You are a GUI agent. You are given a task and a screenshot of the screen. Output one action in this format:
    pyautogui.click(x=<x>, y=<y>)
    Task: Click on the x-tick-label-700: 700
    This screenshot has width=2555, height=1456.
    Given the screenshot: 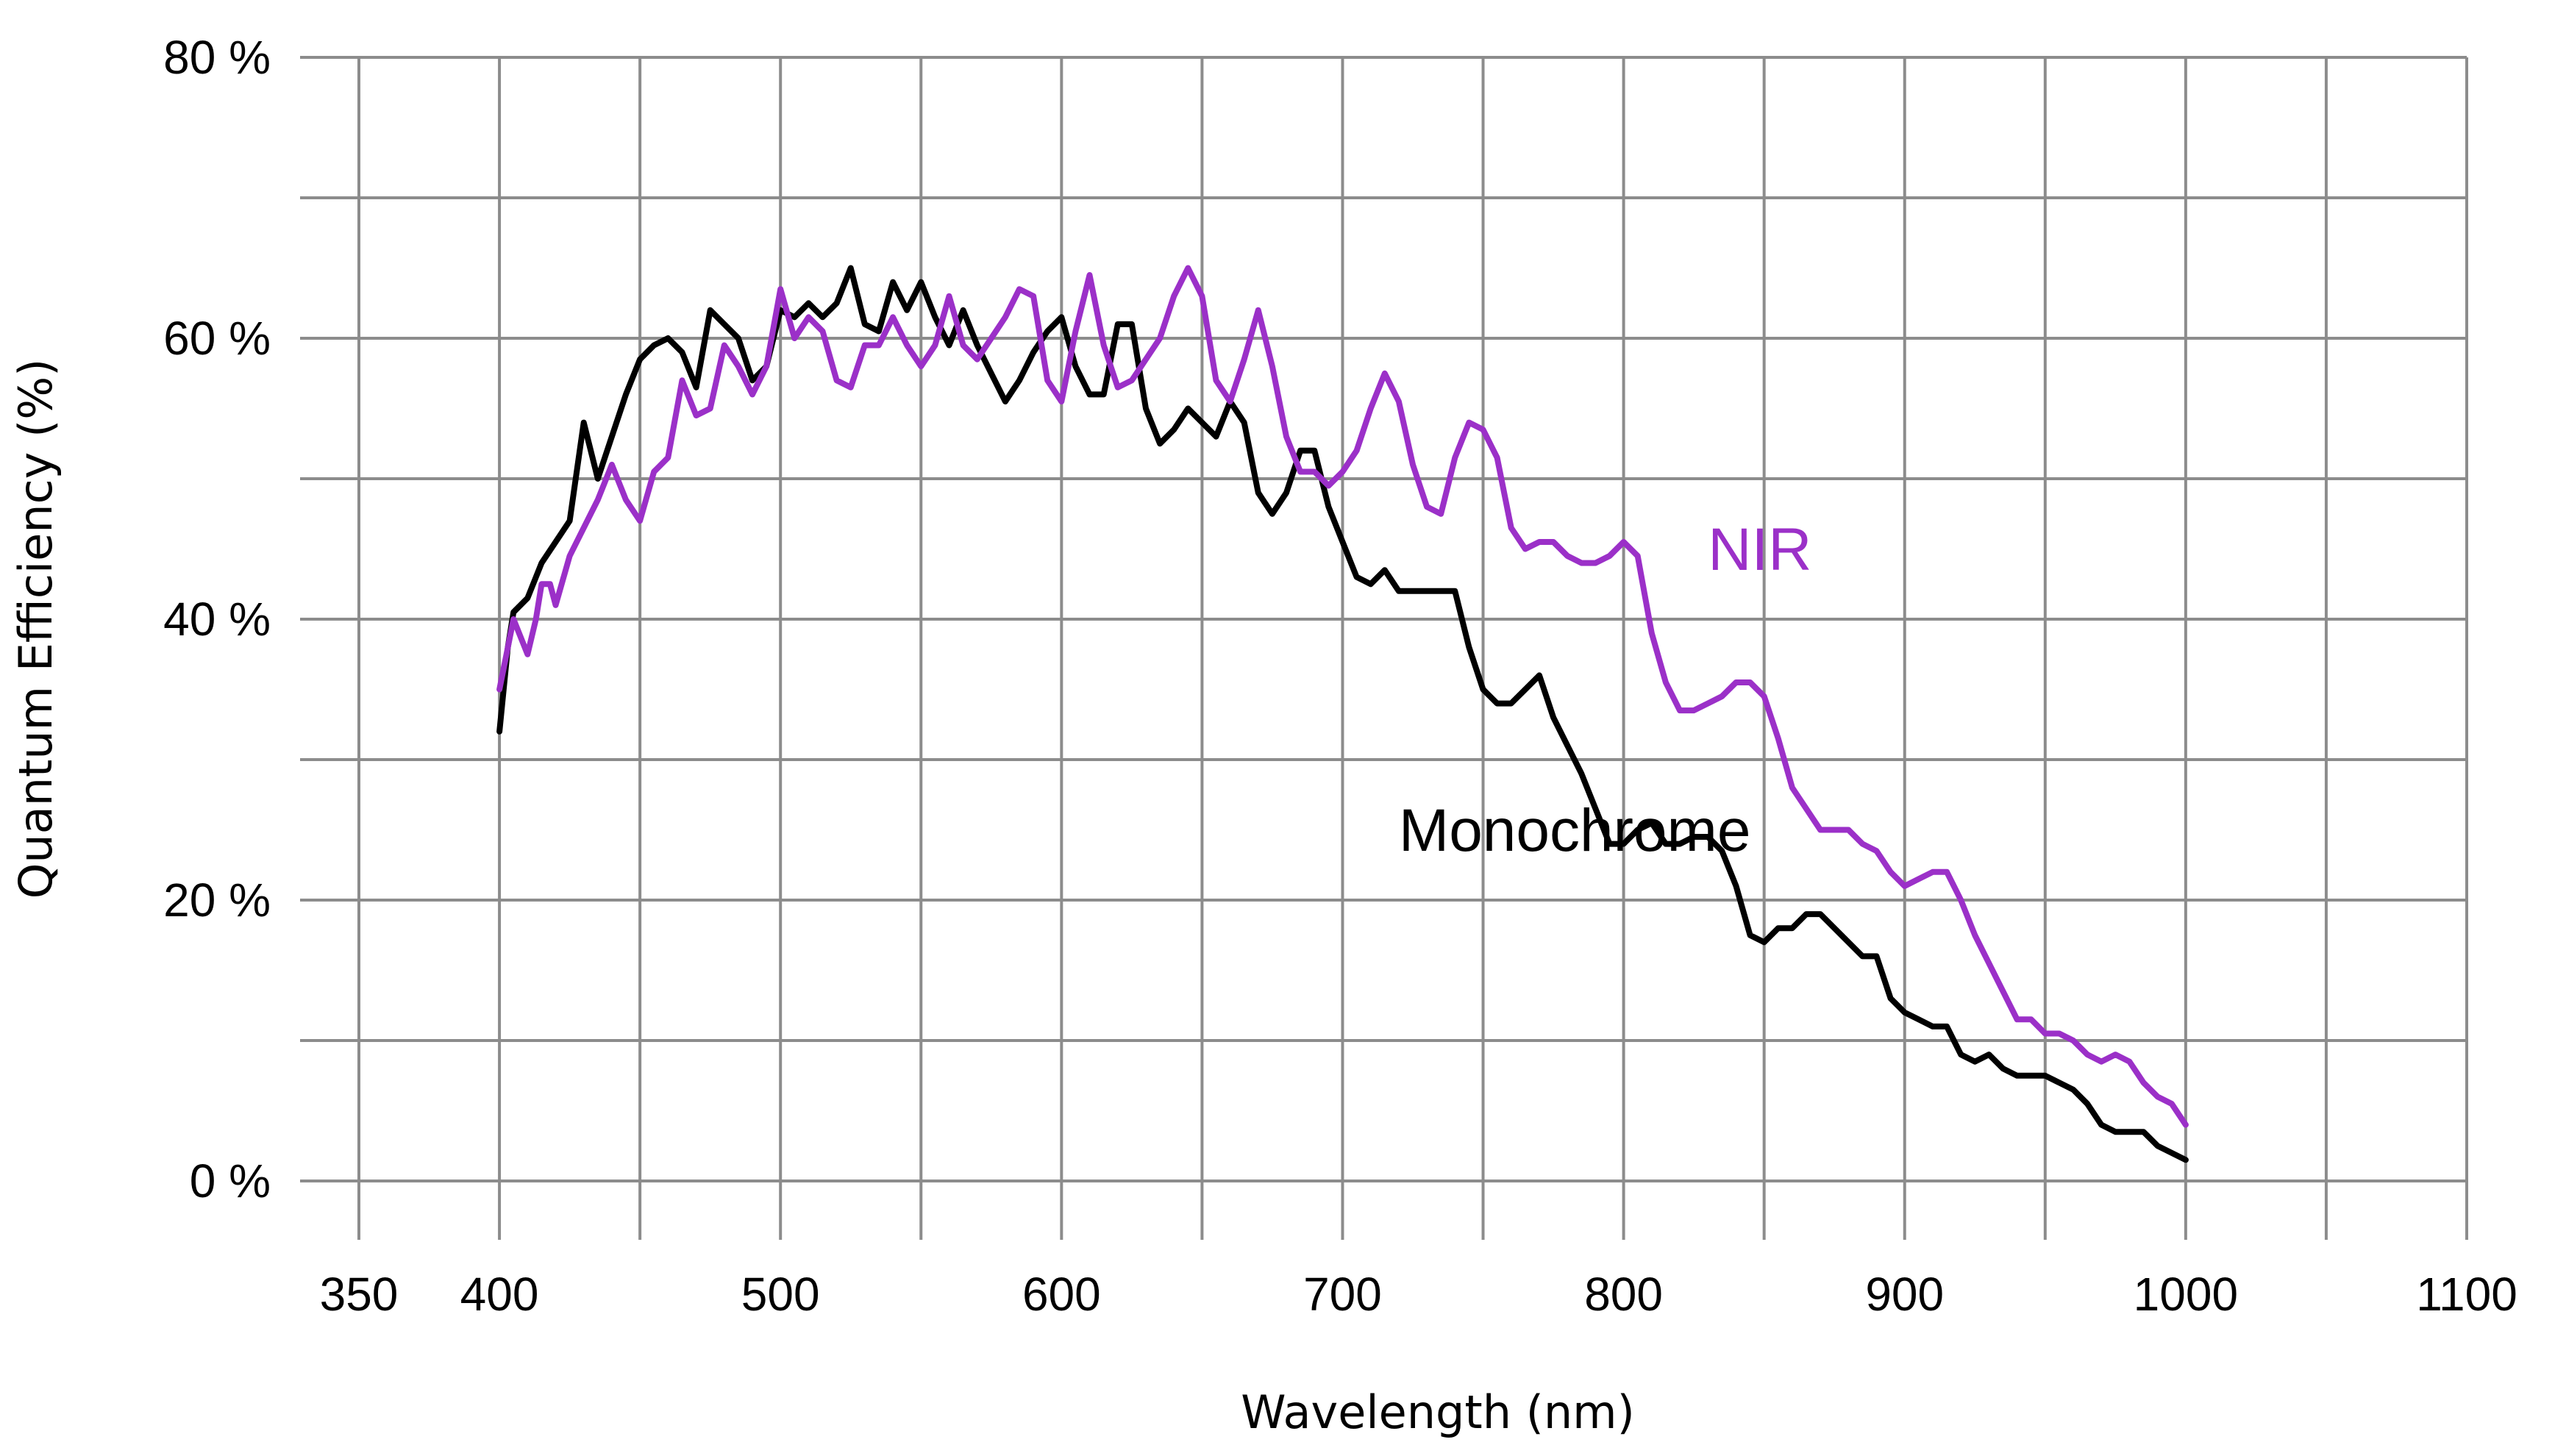 What is the action you would take?
    pyautogui.click(x=1342, y=1294)
    